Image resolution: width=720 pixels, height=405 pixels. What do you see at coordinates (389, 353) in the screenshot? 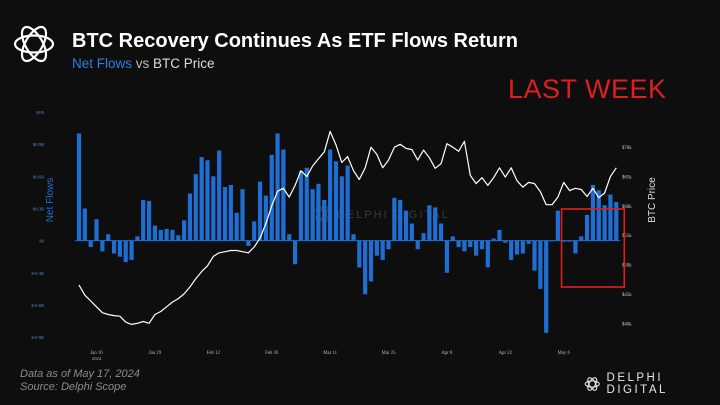
I see `x-tick-label: Mar 25` at bounding box center [389, 353].